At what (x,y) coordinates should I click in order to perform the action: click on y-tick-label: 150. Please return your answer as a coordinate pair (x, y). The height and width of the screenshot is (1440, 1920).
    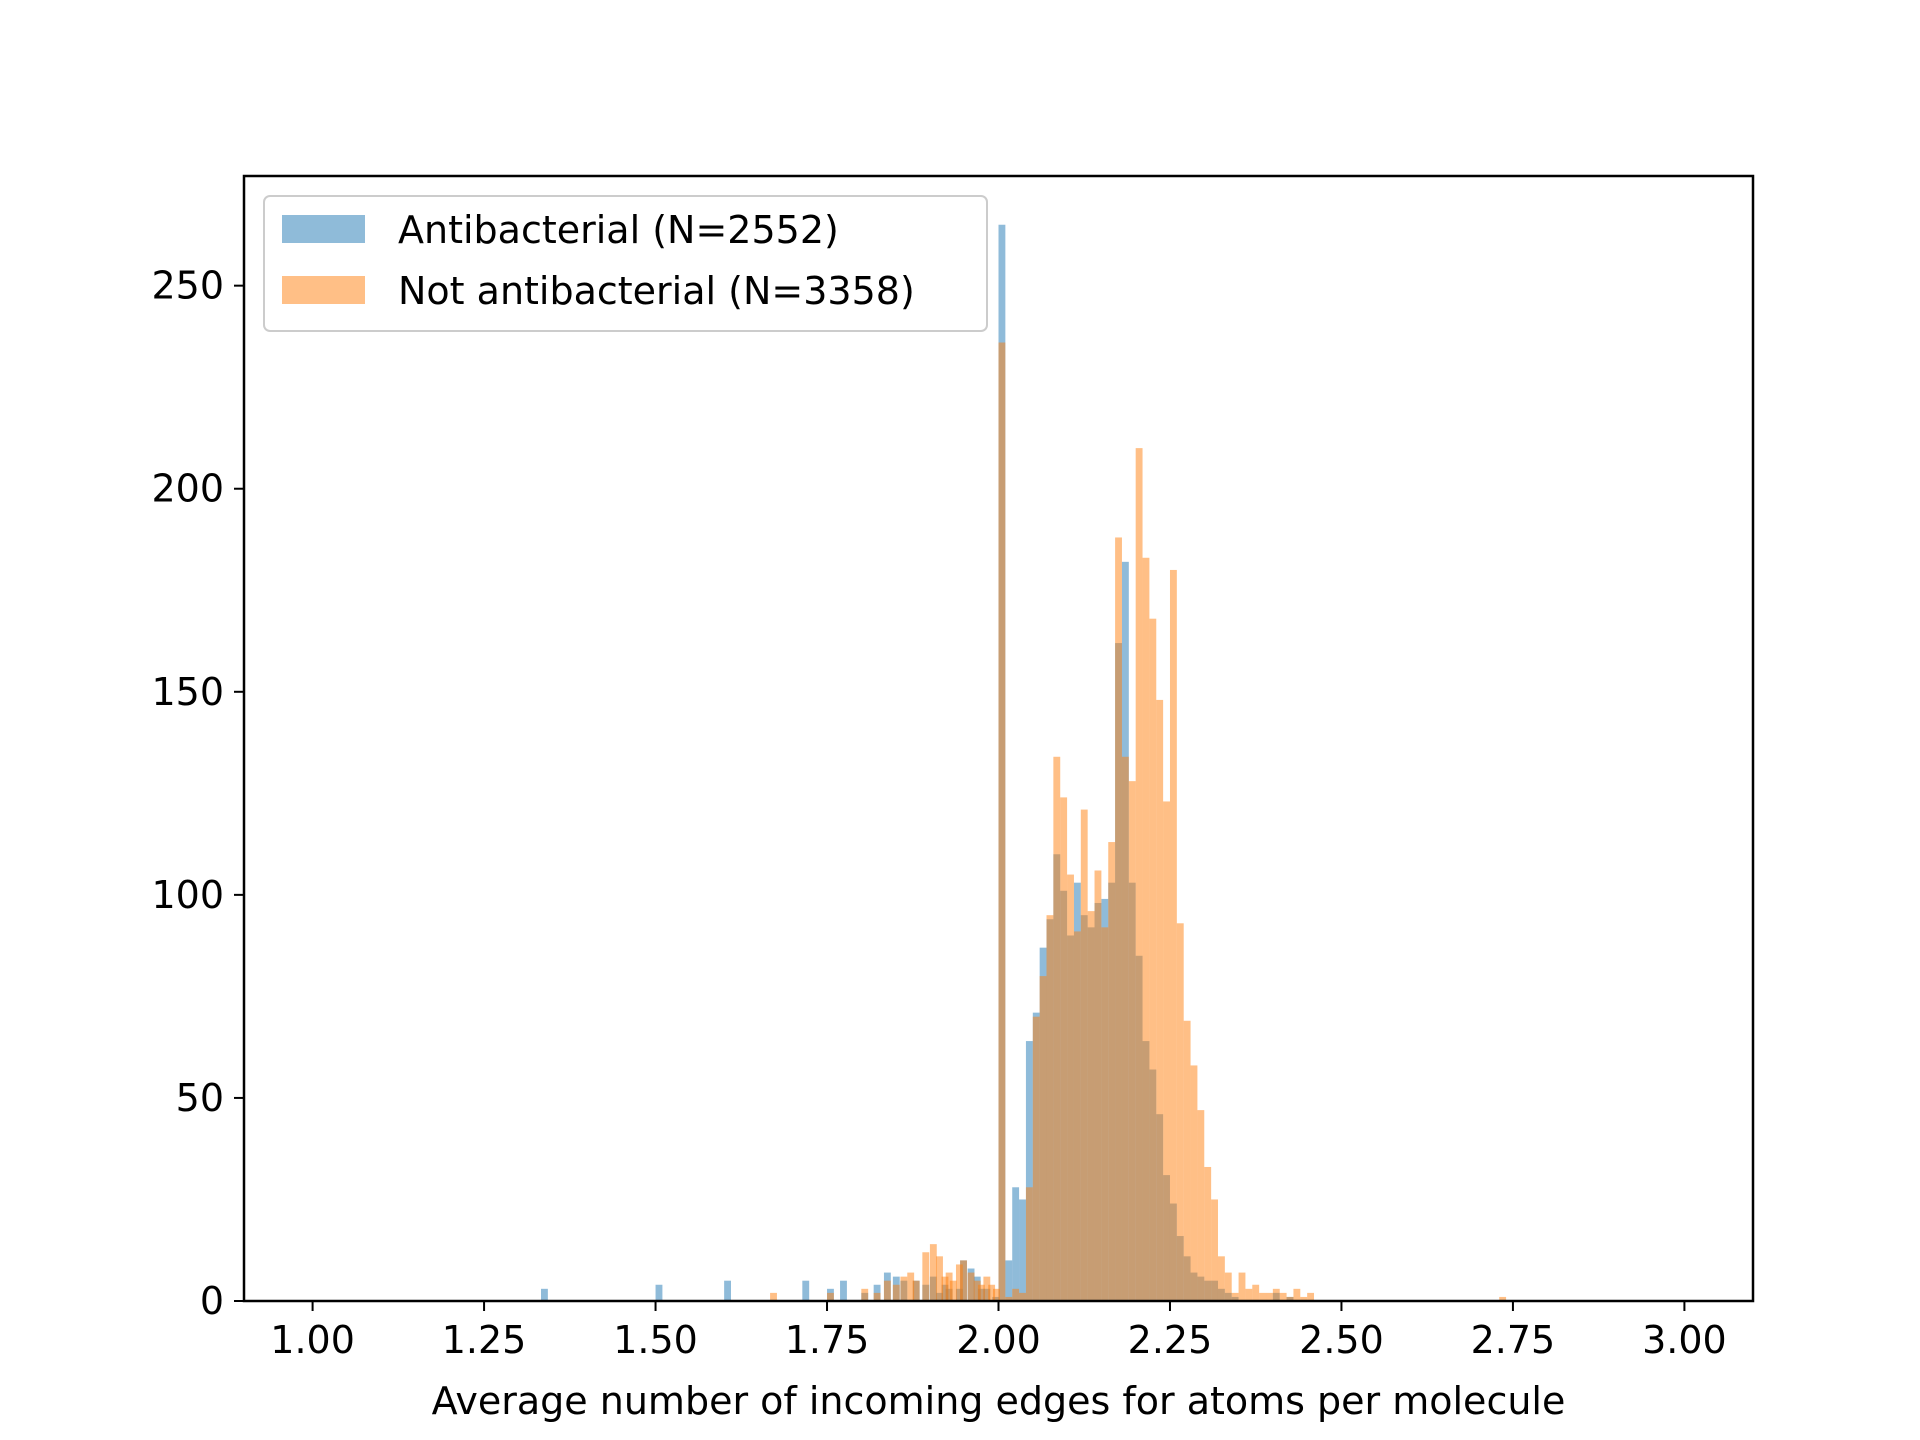
    Looking at the image, I should click on (187, 692).